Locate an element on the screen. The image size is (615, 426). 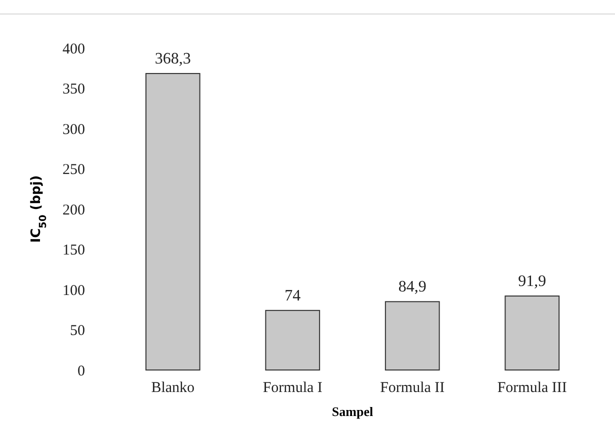
y-tick-label: 300 is located at coordinates (73, 130).